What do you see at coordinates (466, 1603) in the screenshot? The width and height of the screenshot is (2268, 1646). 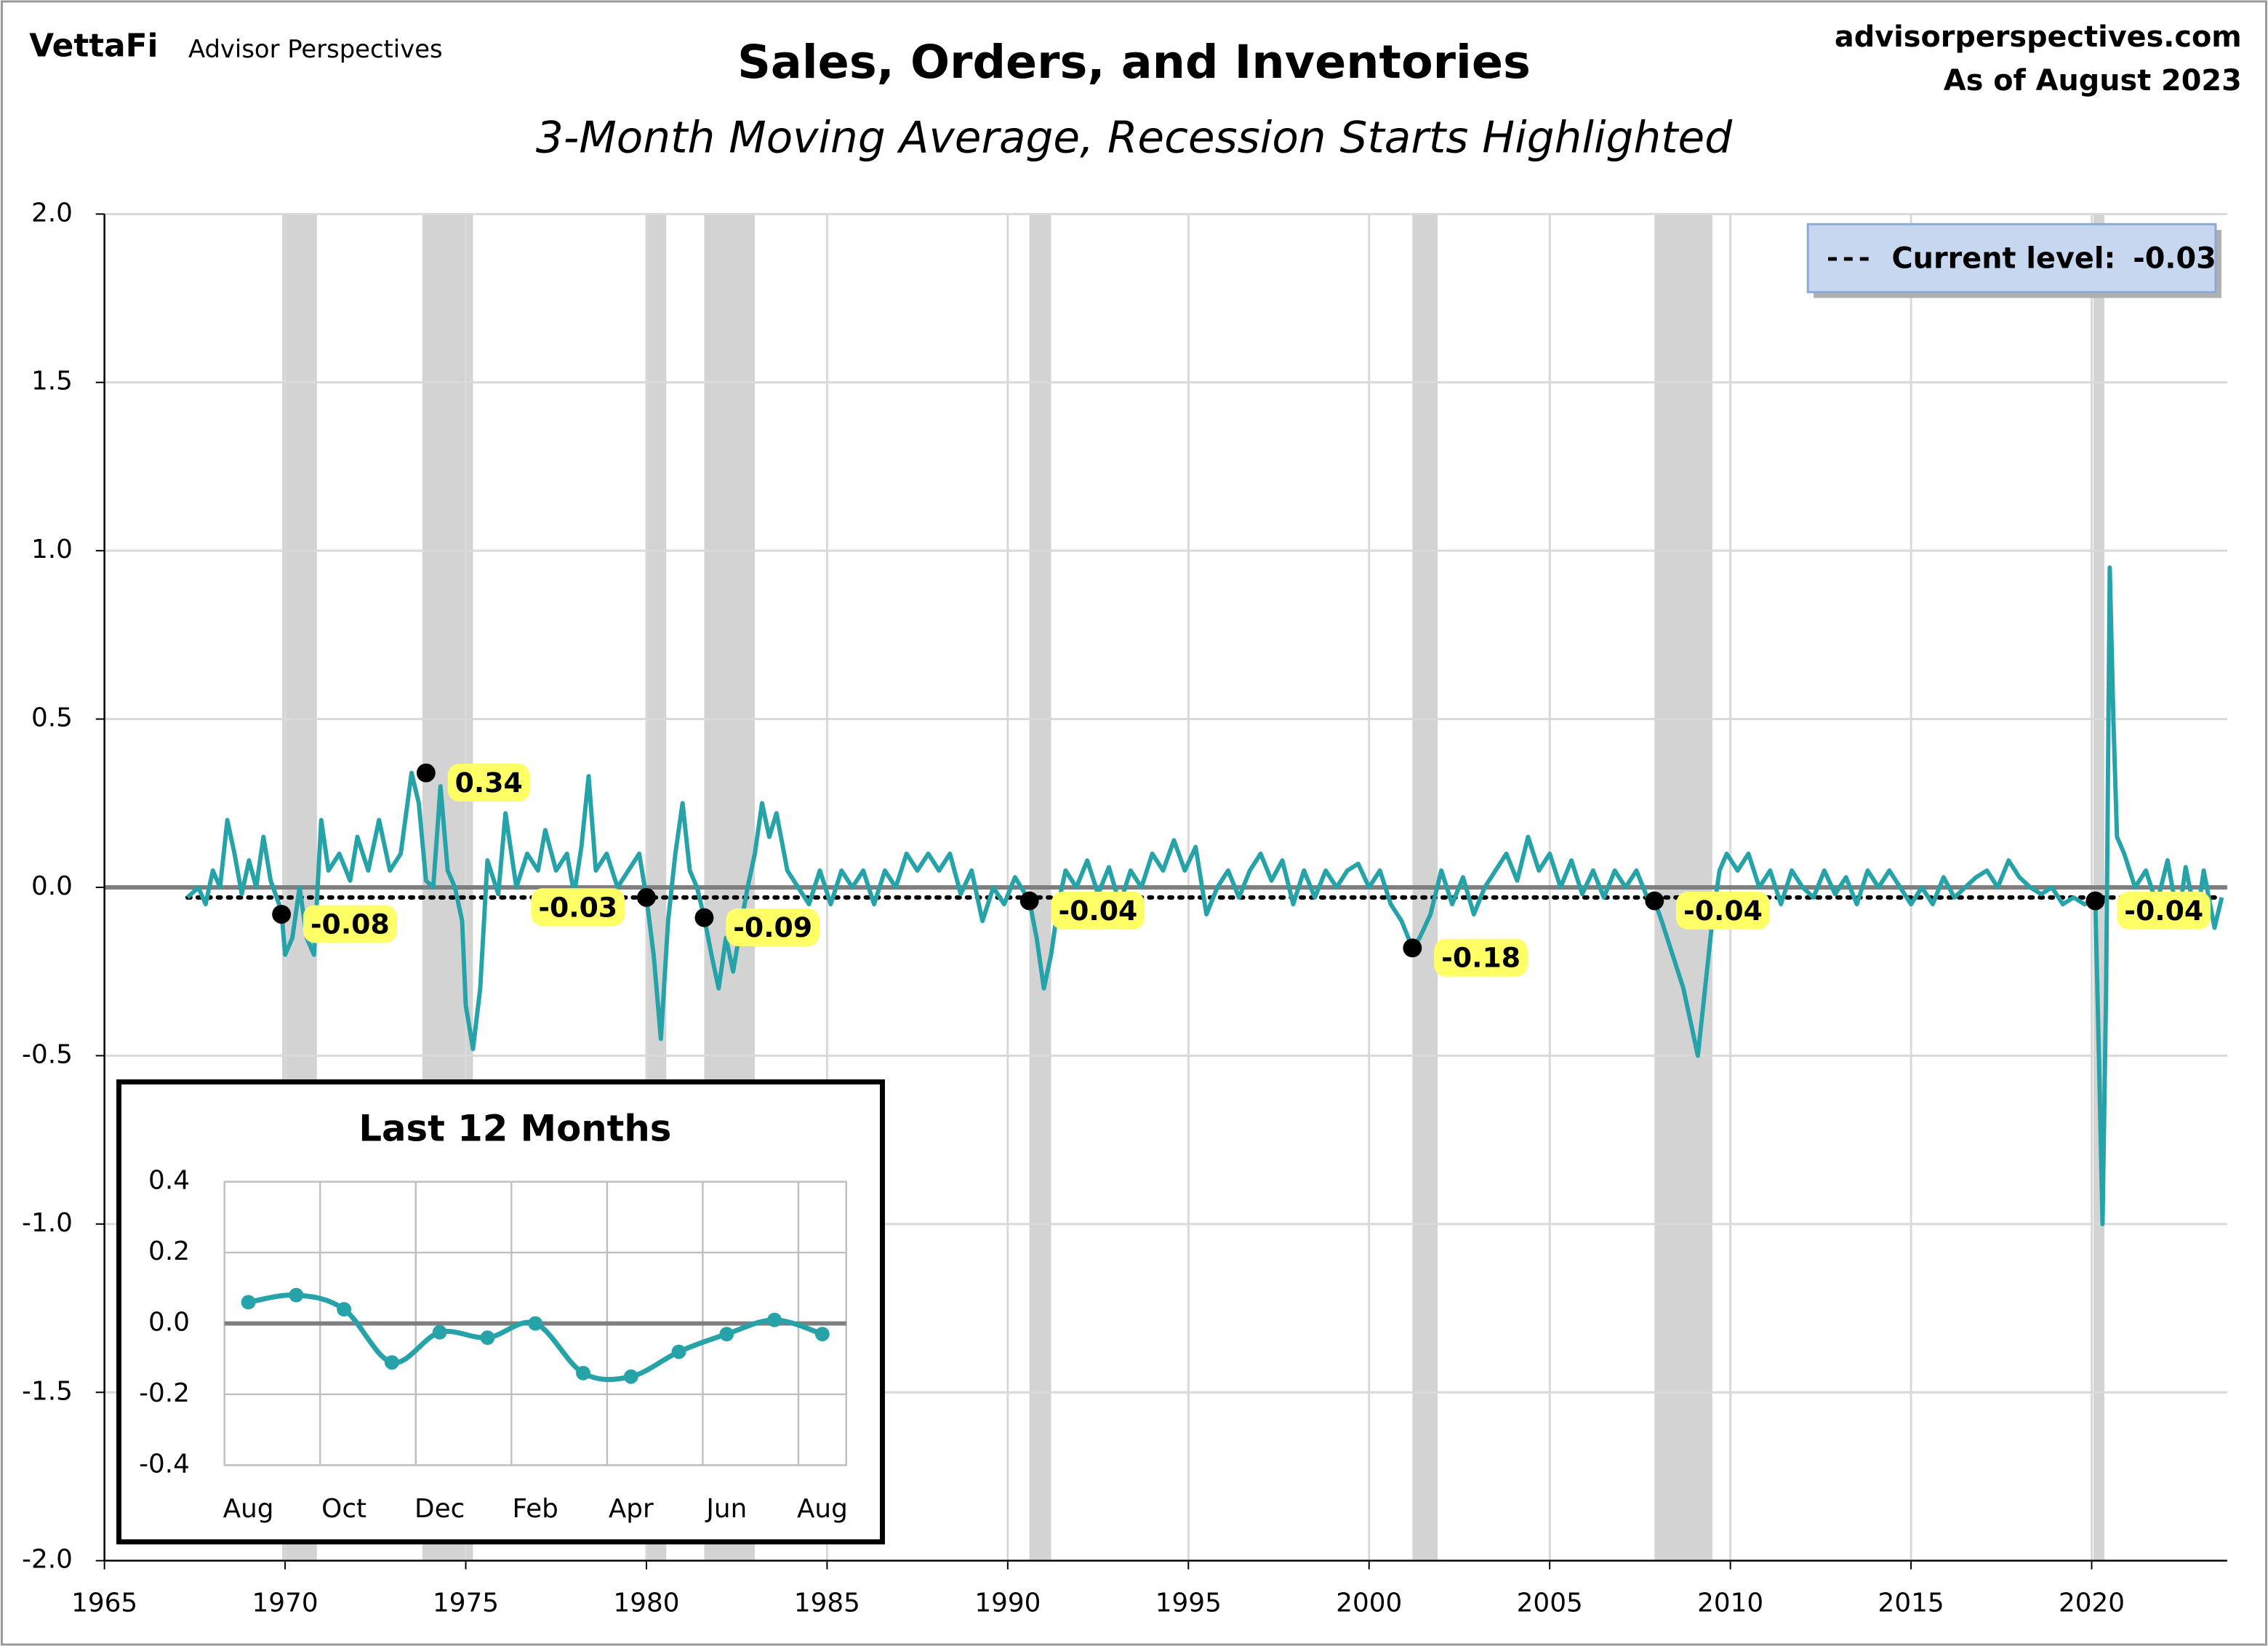 I see `x-tick-label: 1975` at bounding box center [466, 1603].